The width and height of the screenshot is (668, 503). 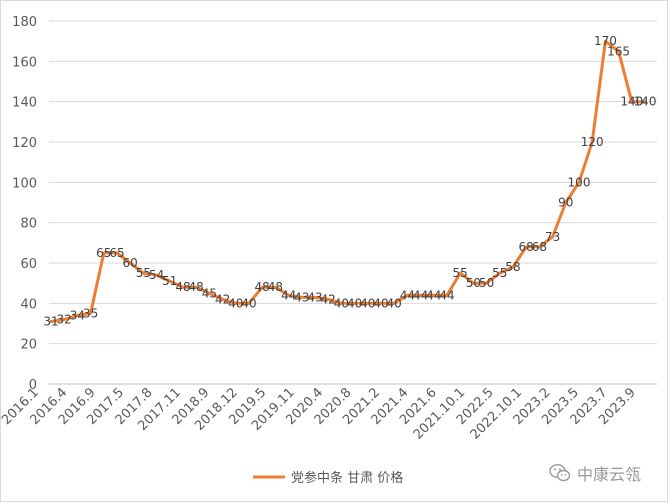 What do you see at coordinates (169, 281) in the screenshot?
I see `data-label: 51` at bounding box center [169, 281].